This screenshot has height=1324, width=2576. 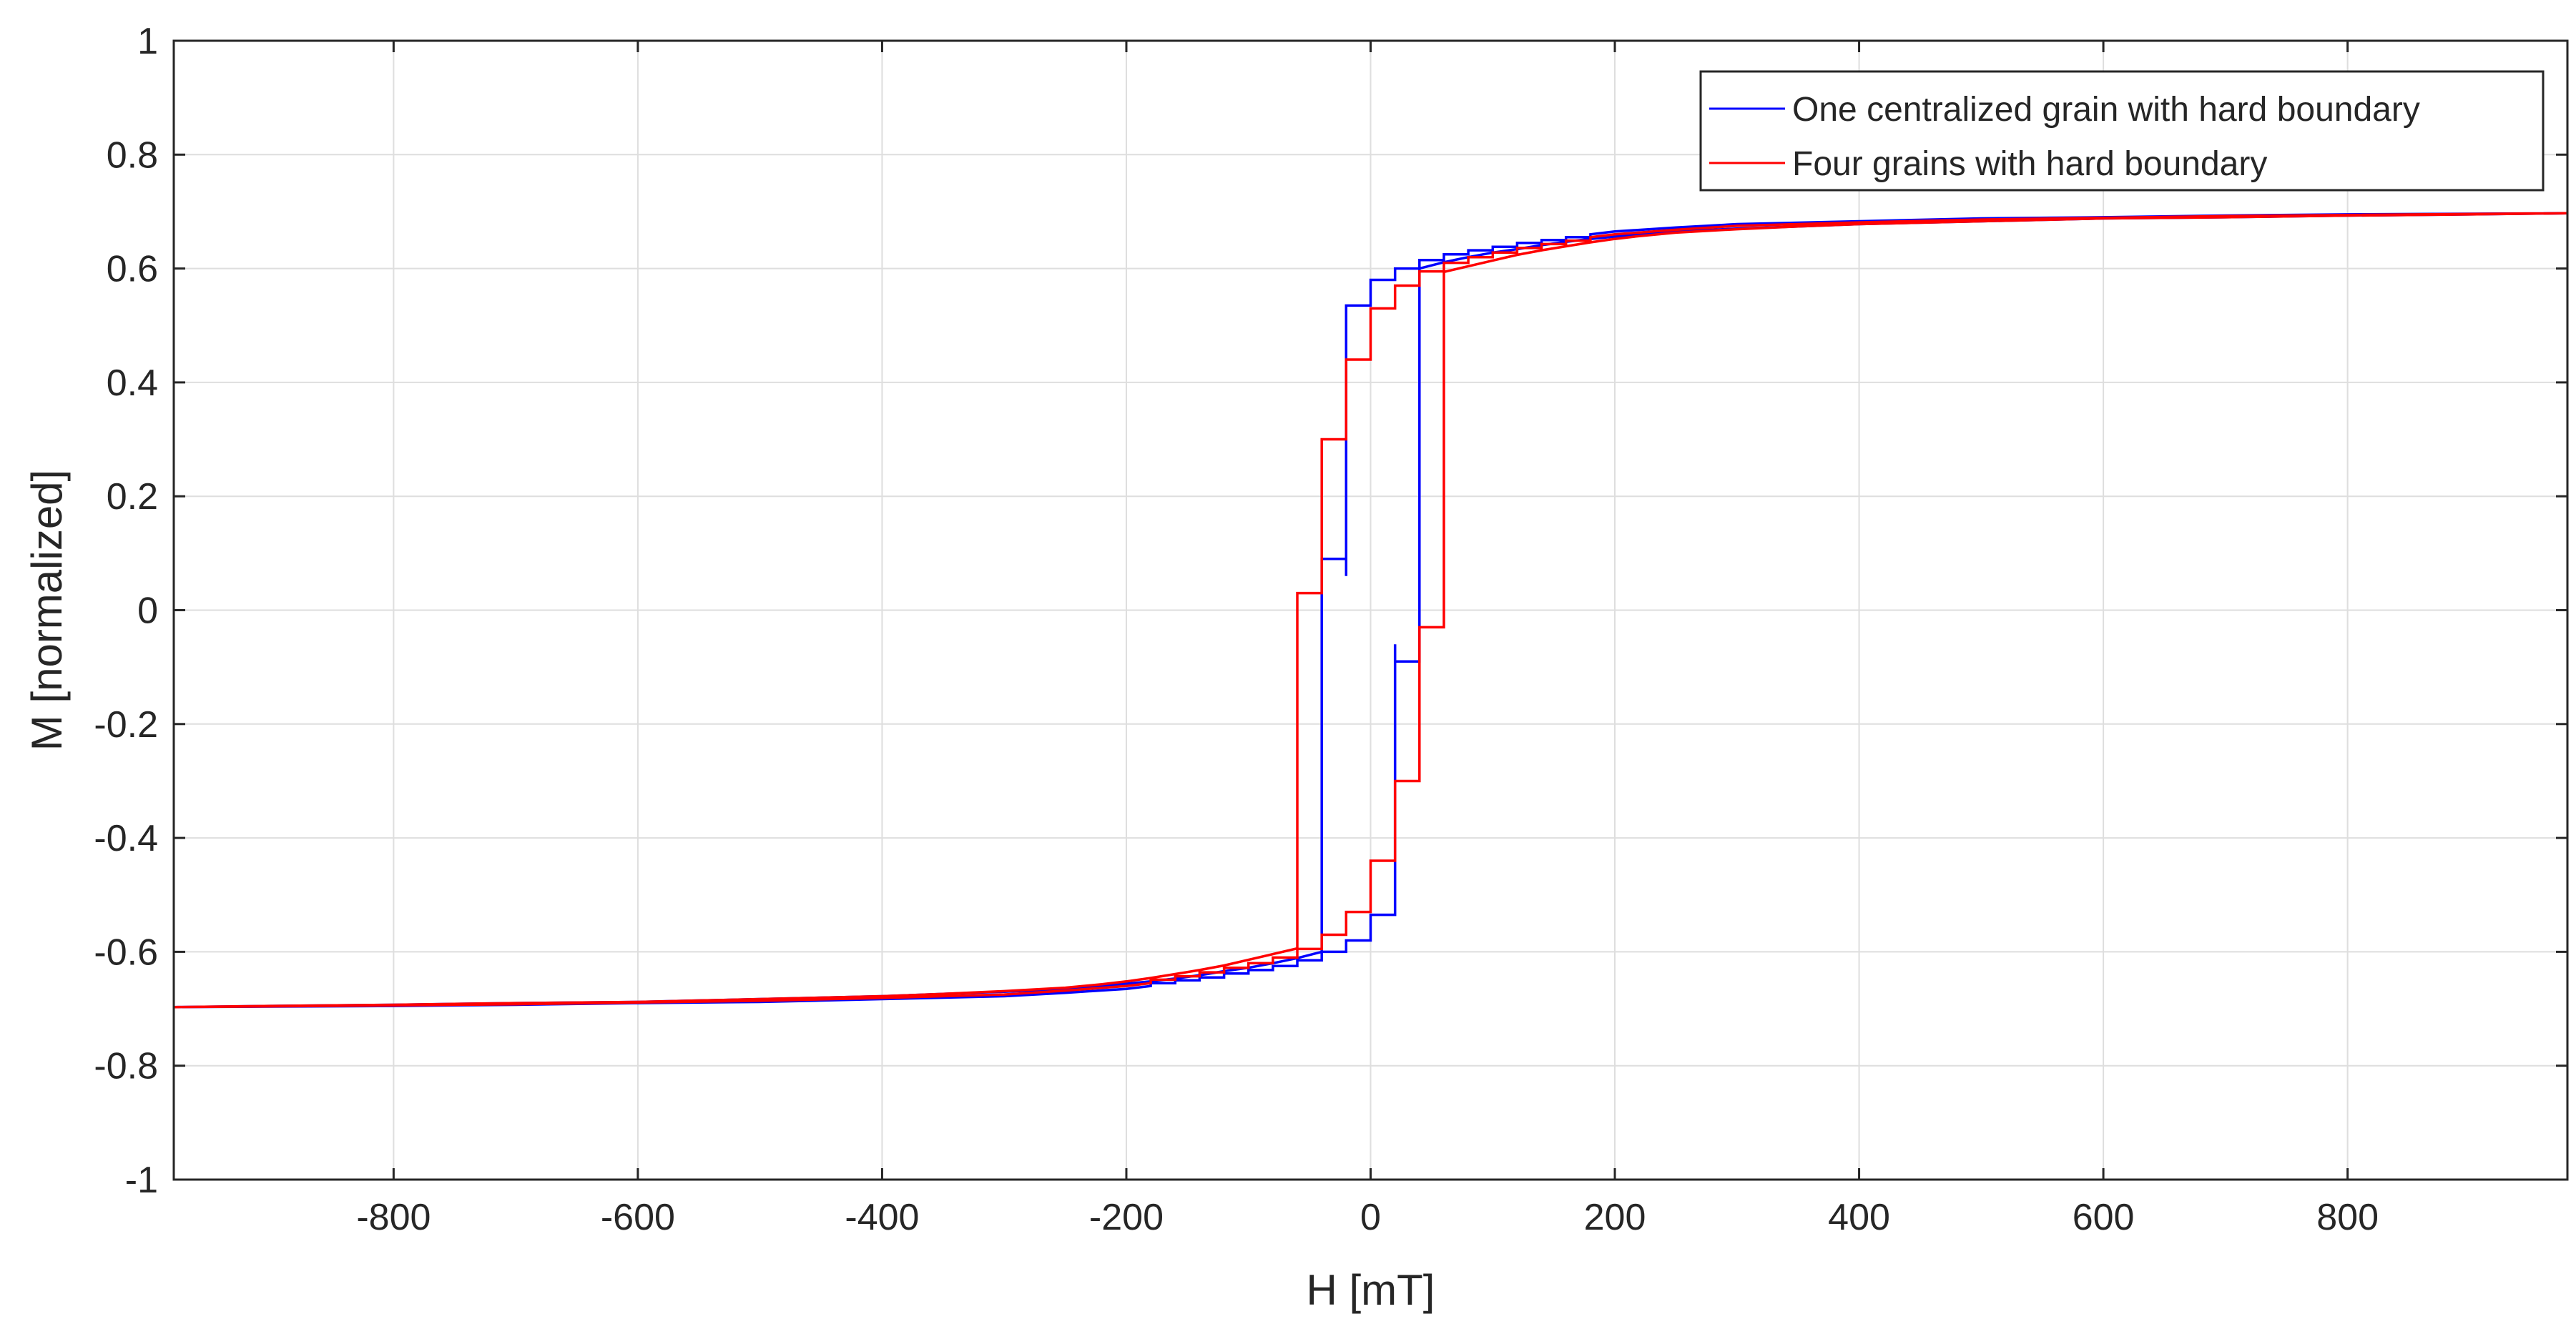 What do you see at coordinates (638, 1217) in the screenshot?
I see `x-tick-label: -600` at bounding box center [638, 1217].